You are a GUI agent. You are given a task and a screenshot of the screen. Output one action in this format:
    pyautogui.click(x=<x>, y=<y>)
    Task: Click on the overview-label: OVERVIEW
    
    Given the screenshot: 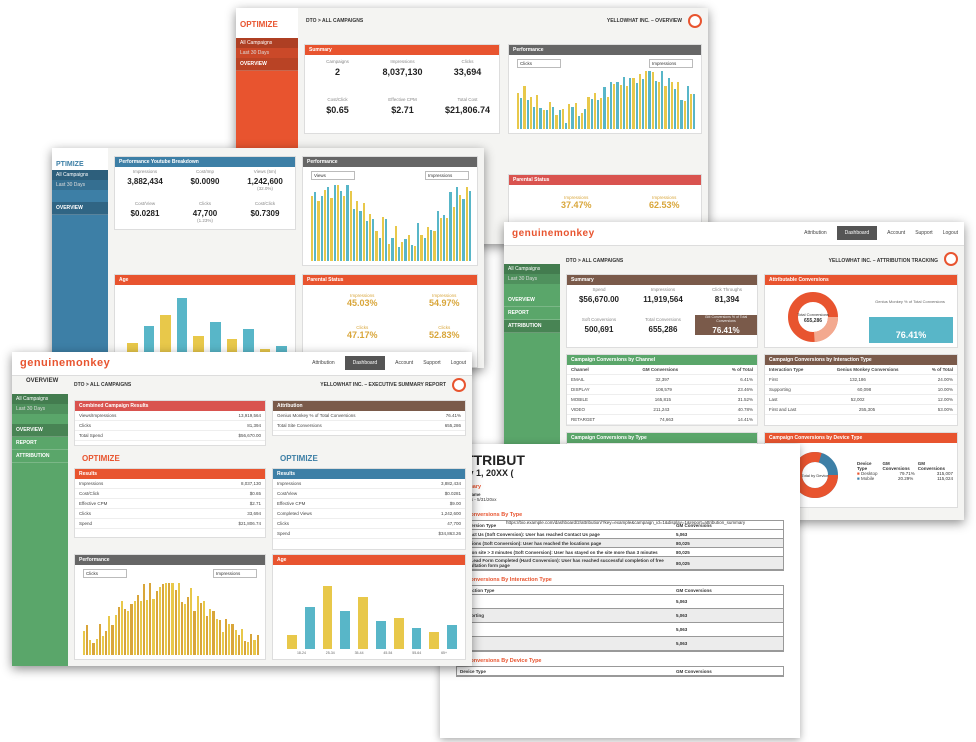 What is the action you would take?
    pyautogui.click(x=42, y=381)
    